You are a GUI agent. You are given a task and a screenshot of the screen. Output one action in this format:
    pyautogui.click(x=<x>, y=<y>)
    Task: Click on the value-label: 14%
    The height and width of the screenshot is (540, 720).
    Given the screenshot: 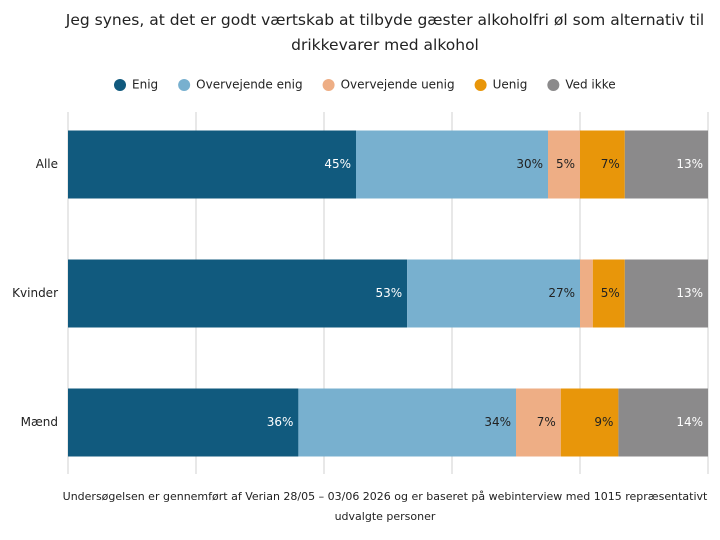 What is the action you would take?
    pyautogui.click(x=689, y=422)
    